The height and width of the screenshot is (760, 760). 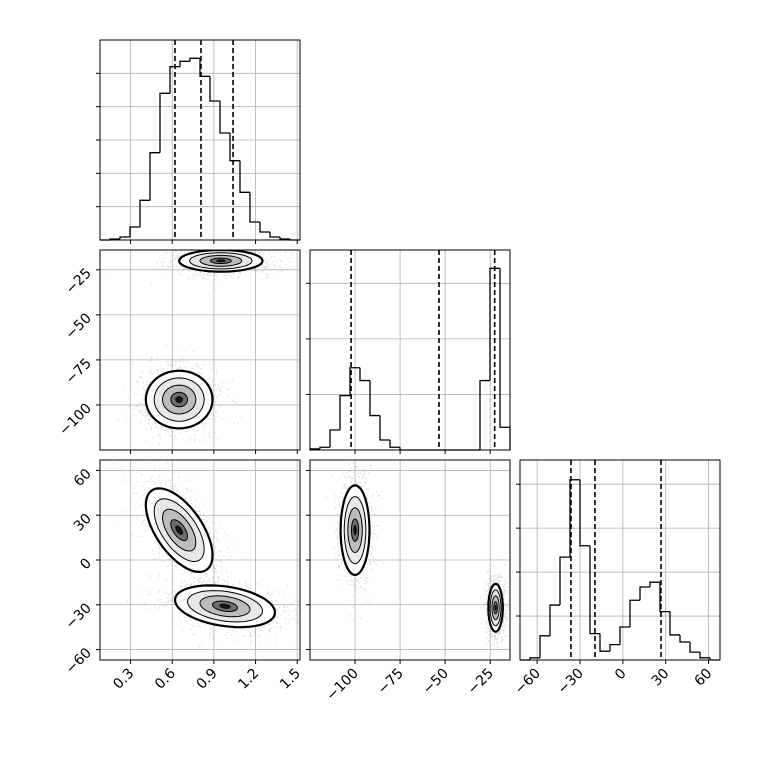 What do you see at coordinates (79, 371) in the screenshot?
I see `y-tick-label: −75` at bounding box center [79, 371].